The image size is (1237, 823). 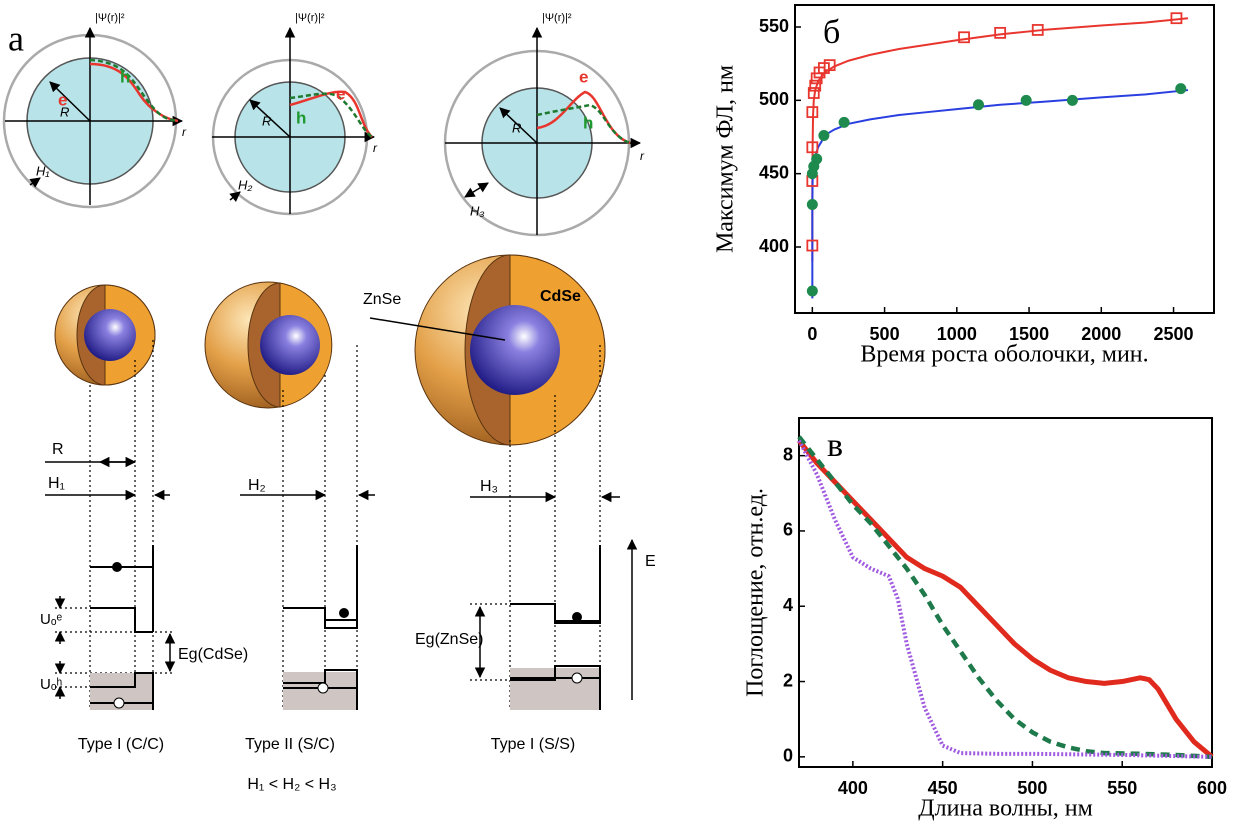 I want to click on bandgap-znse: Eg(ZnSe), so click(x=449, y=639).